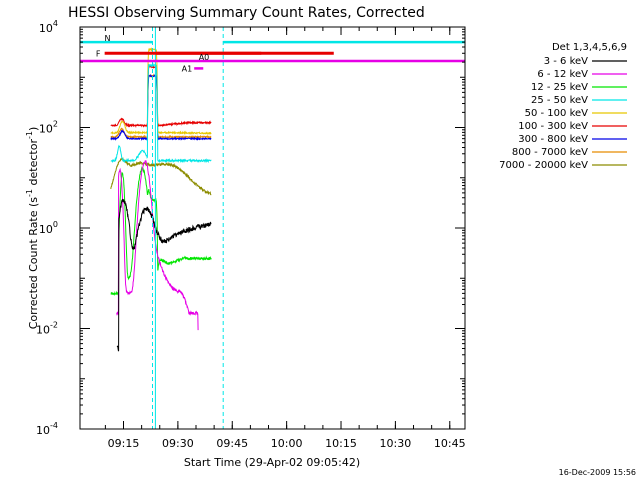 This screenshot has width=640, height=480. I want to click on x-tick-label-5: 10:30, so click(396, 443).